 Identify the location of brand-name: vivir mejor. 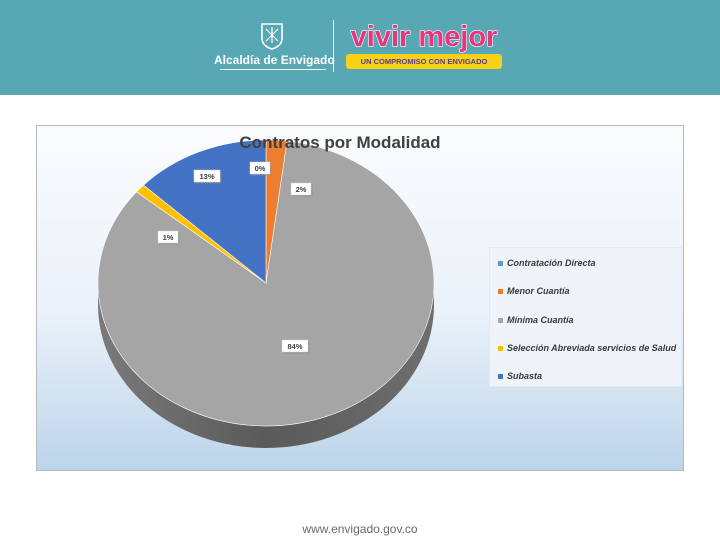
(424, 37).